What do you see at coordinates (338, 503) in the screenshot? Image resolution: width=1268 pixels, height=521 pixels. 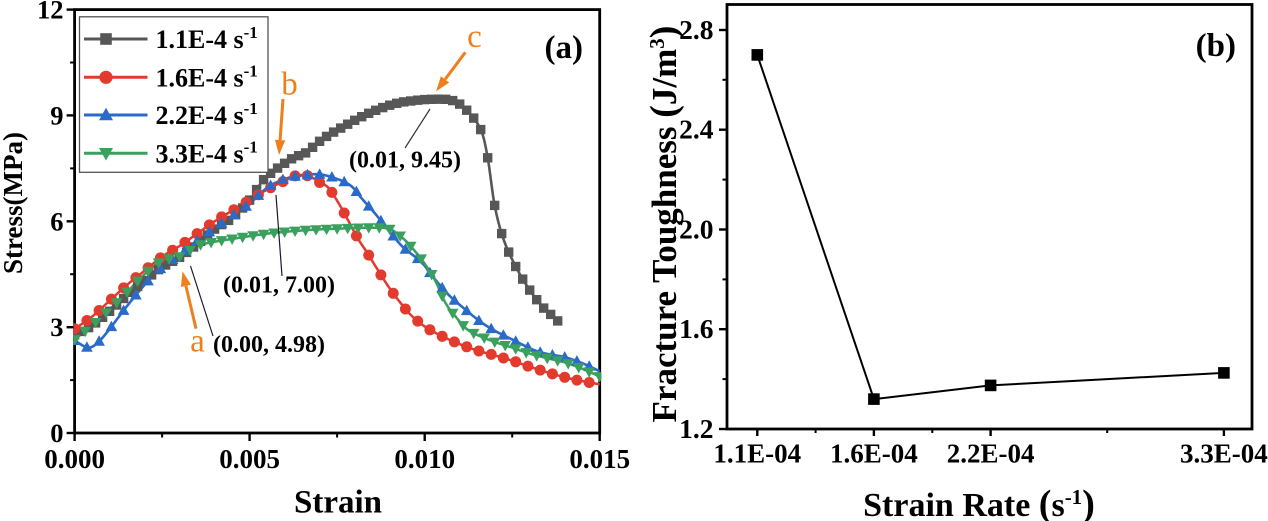 I see `svg-text: Strain` at bounding box center [338, 503].